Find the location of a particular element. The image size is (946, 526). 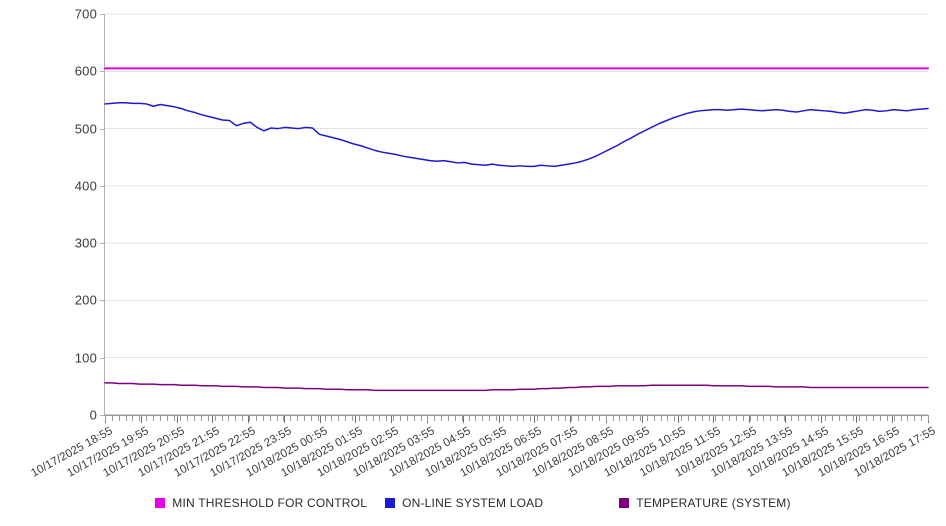

legend-item-min-threshold: MIN THRESHOLD FOR CONTROL is located at coordinates (261, 503).